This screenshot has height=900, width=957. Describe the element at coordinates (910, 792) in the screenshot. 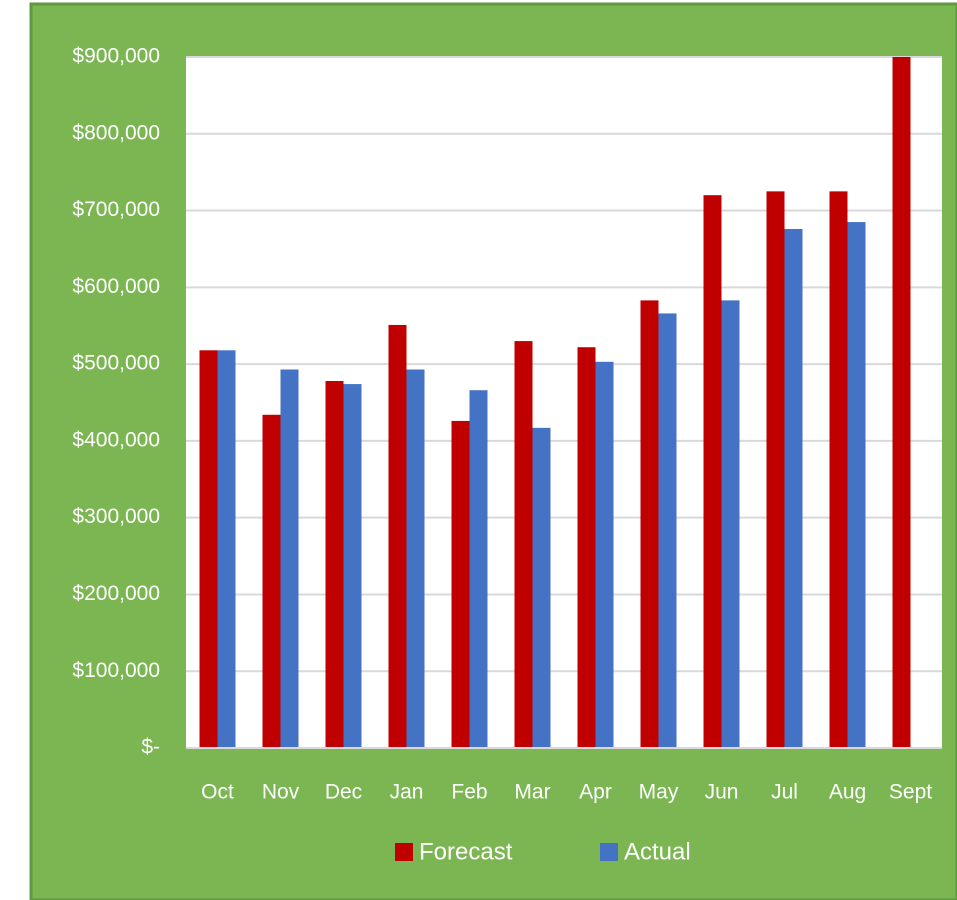

I see `x-tick-label: Sept` at that location.